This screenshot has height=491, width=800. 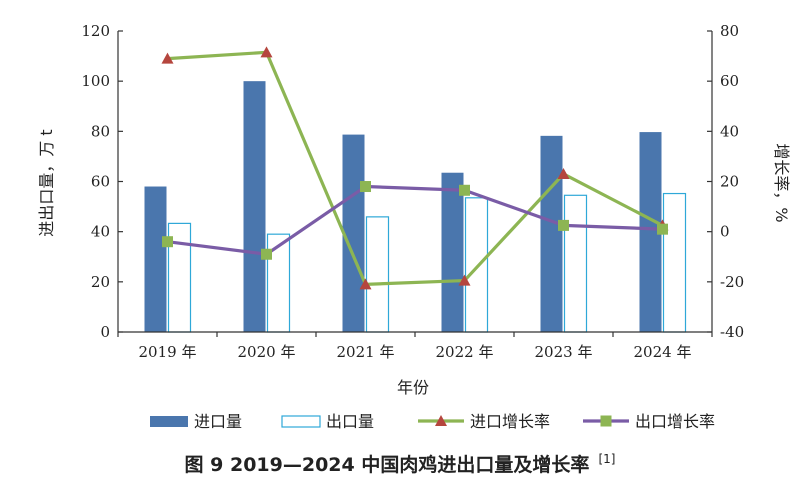 What do you see at coordinates (465, 352) in the screenshot?
I see `x-tick-label-3: 2022 年` at bounding box center [465, 352].